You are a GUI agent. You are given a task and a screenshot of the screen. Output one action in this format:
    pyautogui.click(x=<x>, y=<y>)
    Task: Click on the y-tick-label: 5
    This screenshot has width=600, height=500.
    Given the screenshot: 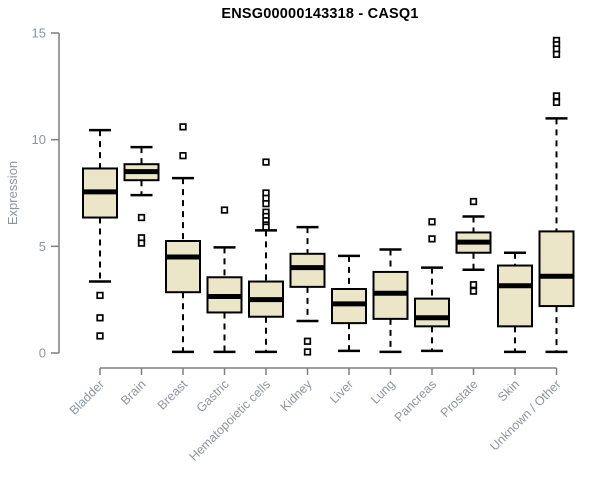 What is the action you would take?
    pyautogui.click(x=42, y=246)
    